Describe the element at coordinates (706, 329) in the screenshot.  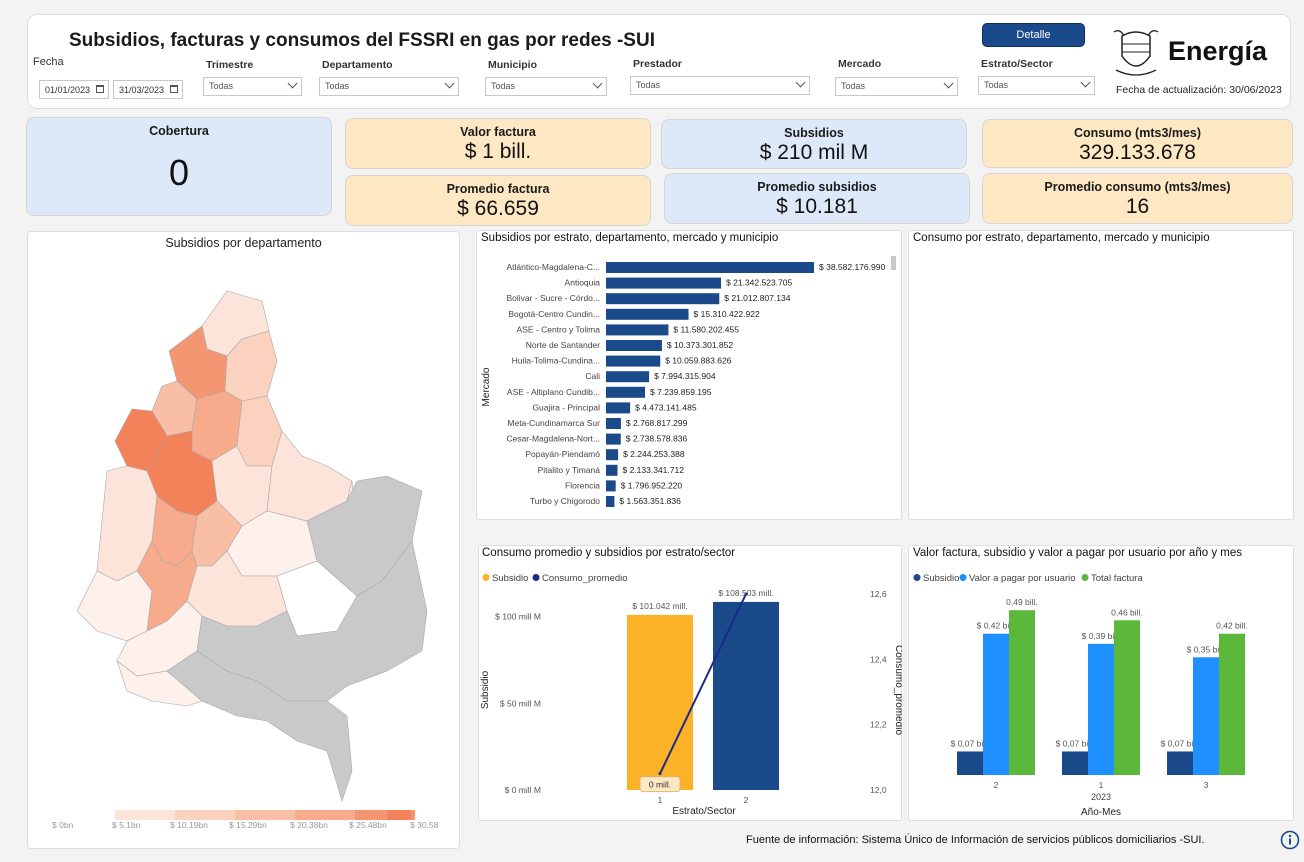
I see `data-label: $ 11.580.202.455` at that location.